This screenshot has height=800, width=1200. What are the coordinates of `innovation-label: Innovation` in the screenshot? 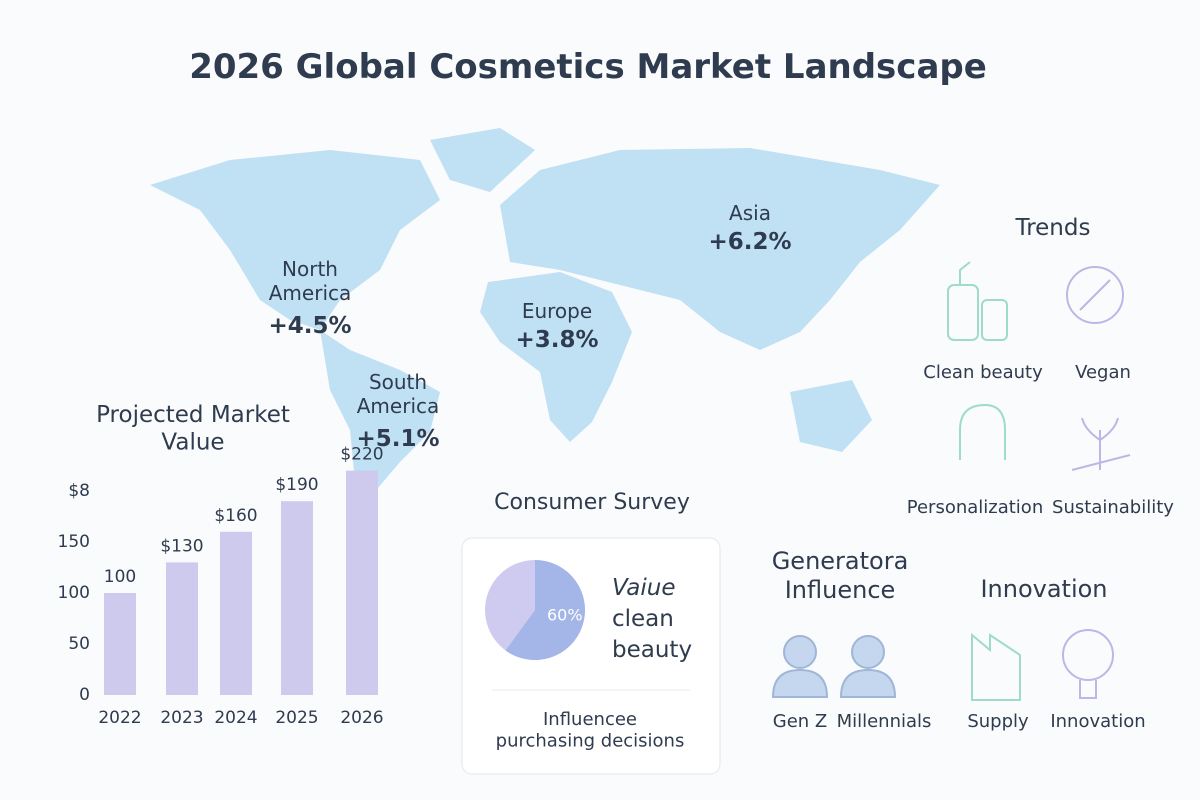 It's located at (1097, 721).